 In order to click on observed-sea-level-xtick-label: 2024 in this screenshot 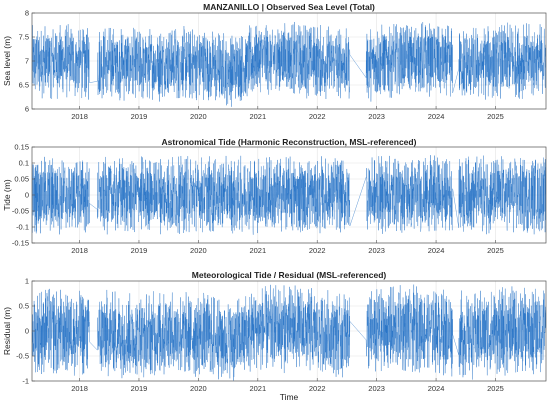, I will do `click(436, 116)`.